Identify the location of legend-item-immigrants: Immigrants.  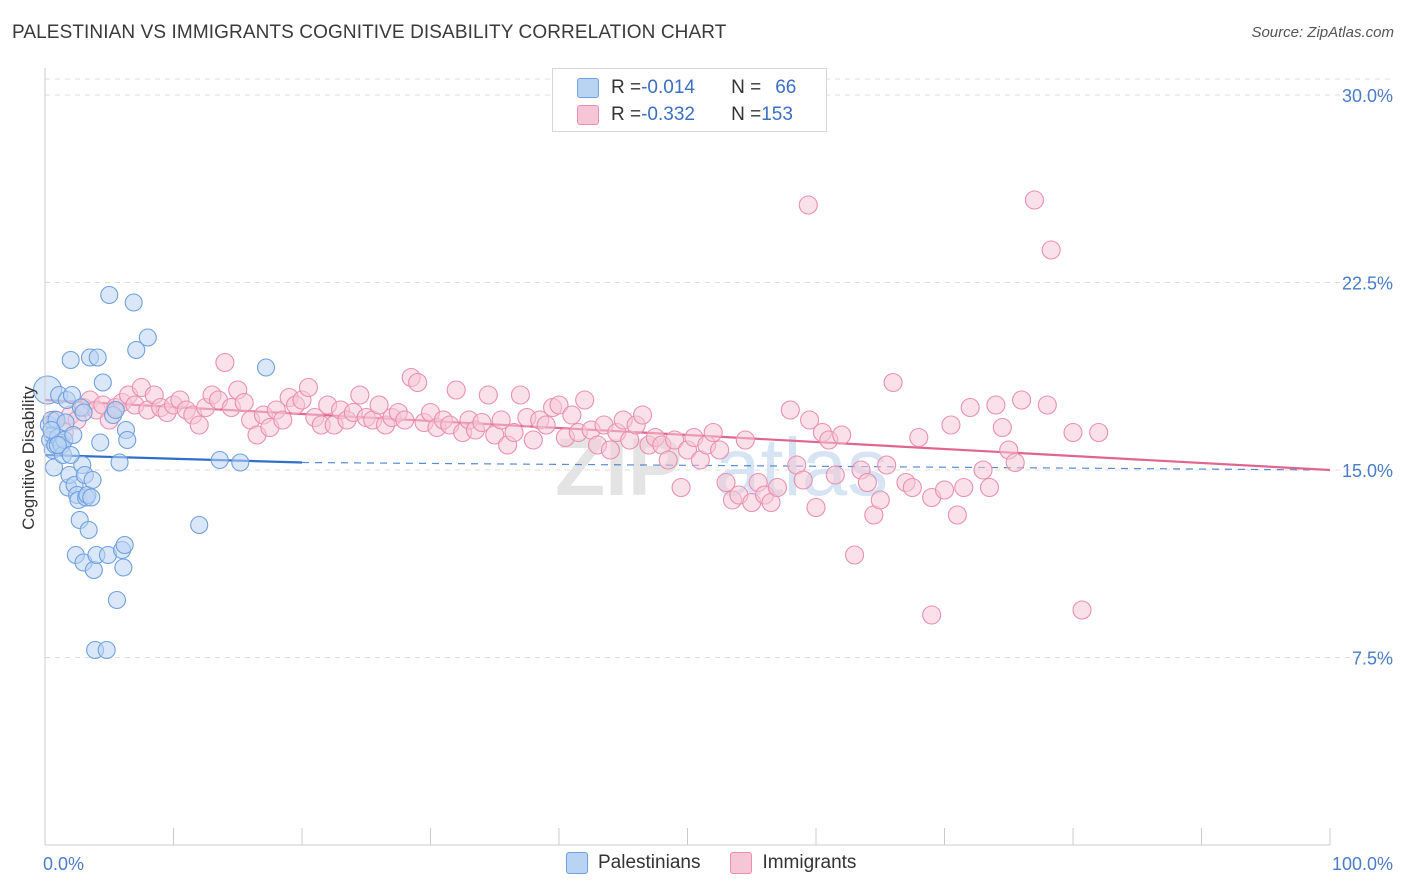
(793, 863).